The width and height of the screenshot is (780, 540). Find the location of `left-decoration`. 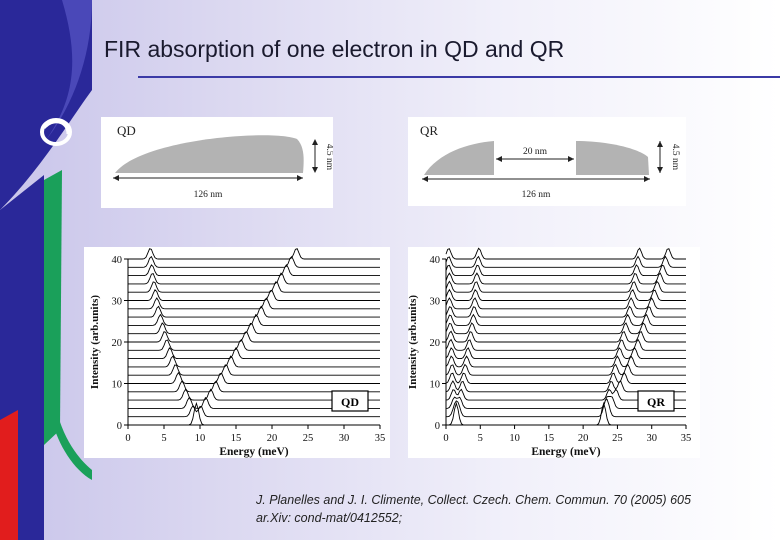

left-decoration is located at coordinates (50, 270).